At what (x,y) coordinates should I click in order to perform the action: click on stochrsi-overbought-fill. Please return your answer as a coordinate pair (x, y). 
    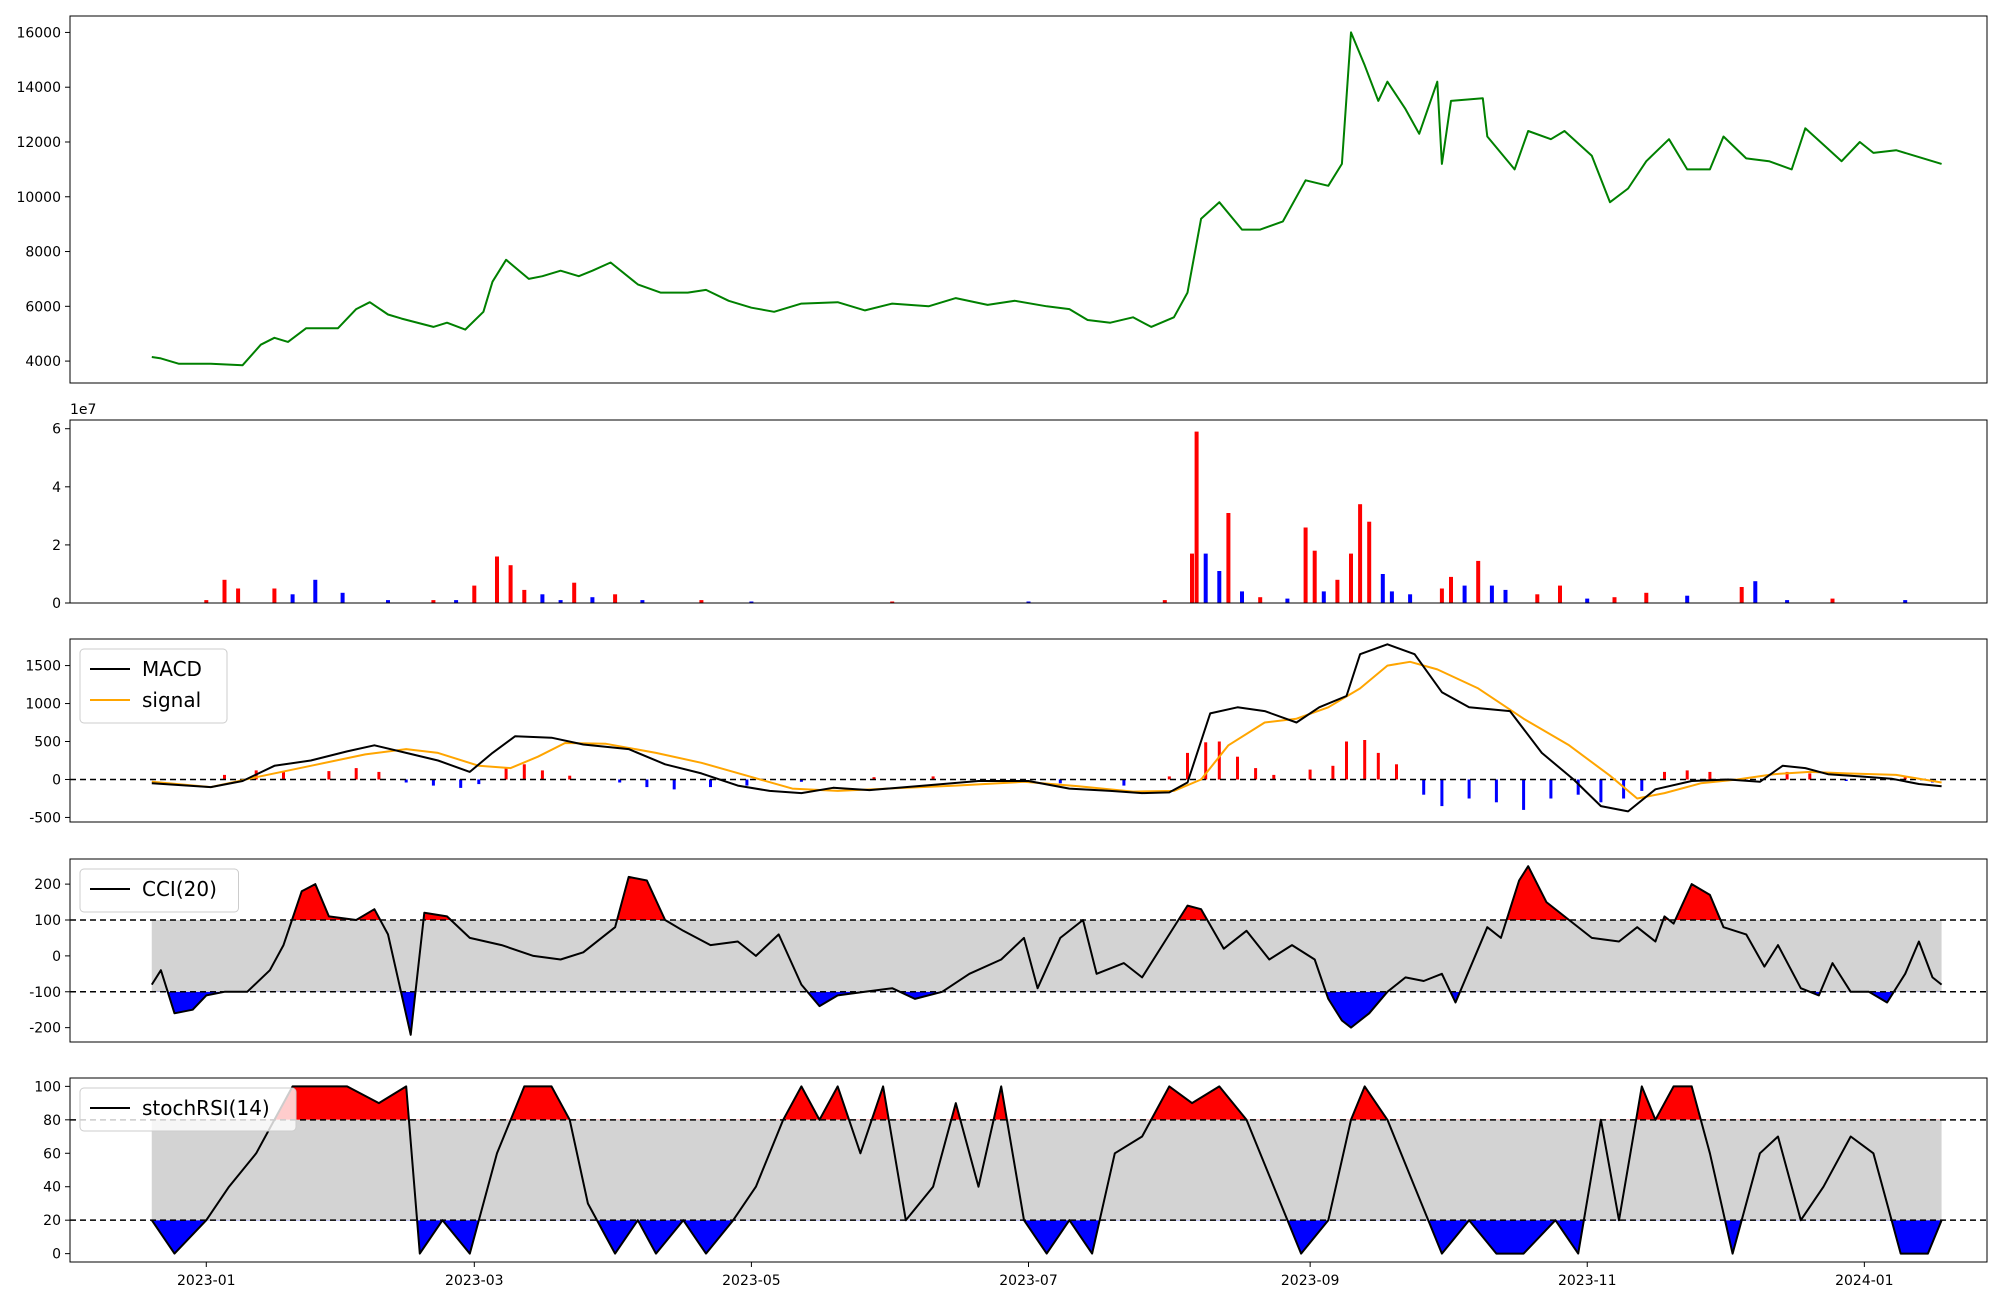
    Looking at the image, I should click on (1046, 1103).